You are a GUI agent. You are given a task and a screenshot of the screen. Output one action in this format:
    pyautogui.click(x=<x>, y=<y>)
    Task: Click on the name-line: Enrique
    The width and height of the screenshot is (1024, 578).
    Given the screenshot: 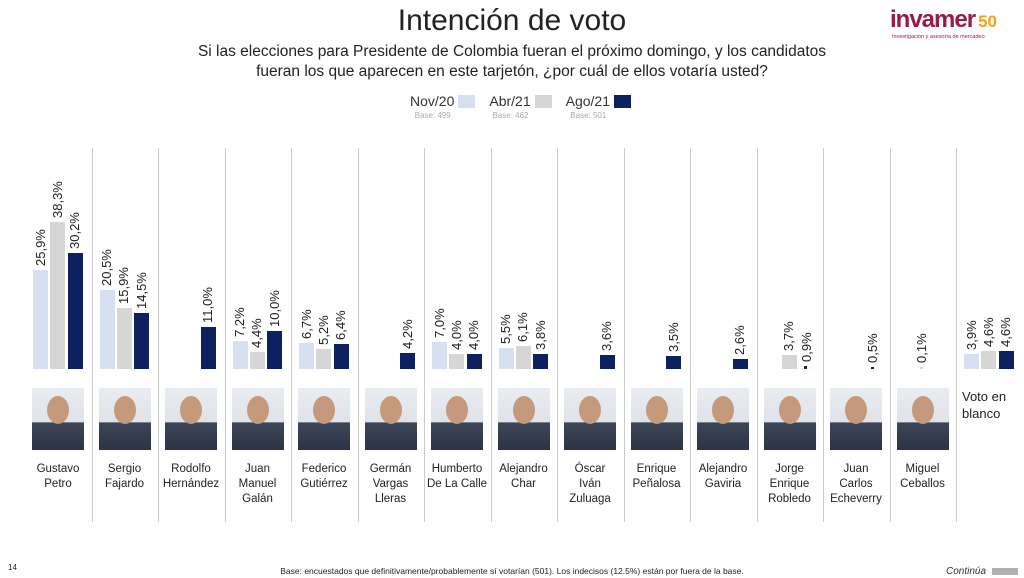 What is the action you would take?
    pyautogui.click(x=656, y=469)
    